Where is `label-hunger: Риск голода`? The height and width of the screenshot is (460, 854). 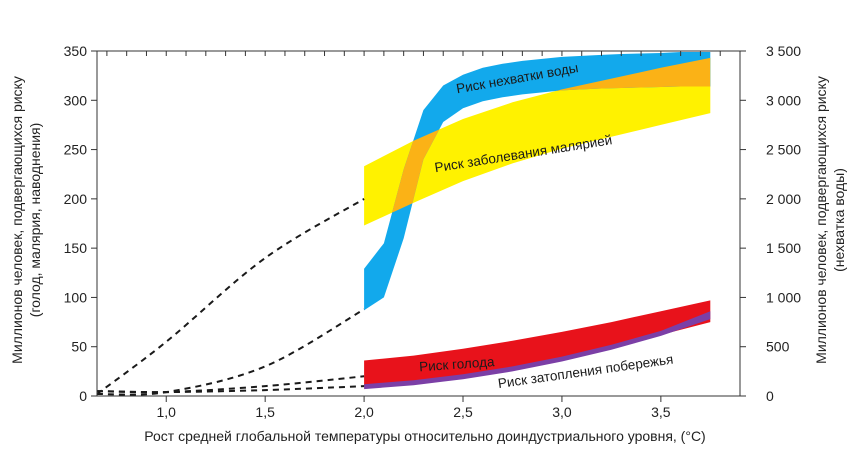 label-hunger: Риск голода is located at coordinates (457, 364).